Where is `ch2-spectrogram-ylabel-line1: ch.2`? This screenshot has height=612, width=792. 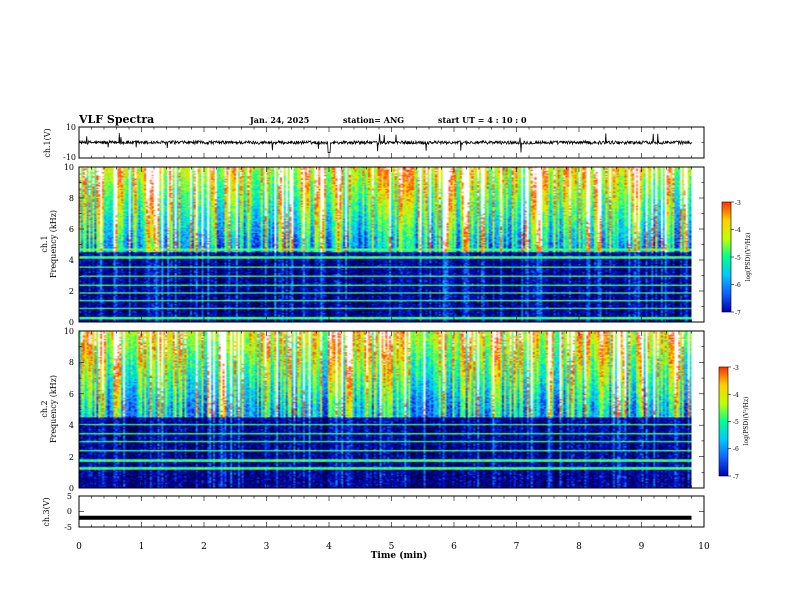 ch2-spectrogram-ylabel-line1: ch.2 is located at coordinates (44, 408).